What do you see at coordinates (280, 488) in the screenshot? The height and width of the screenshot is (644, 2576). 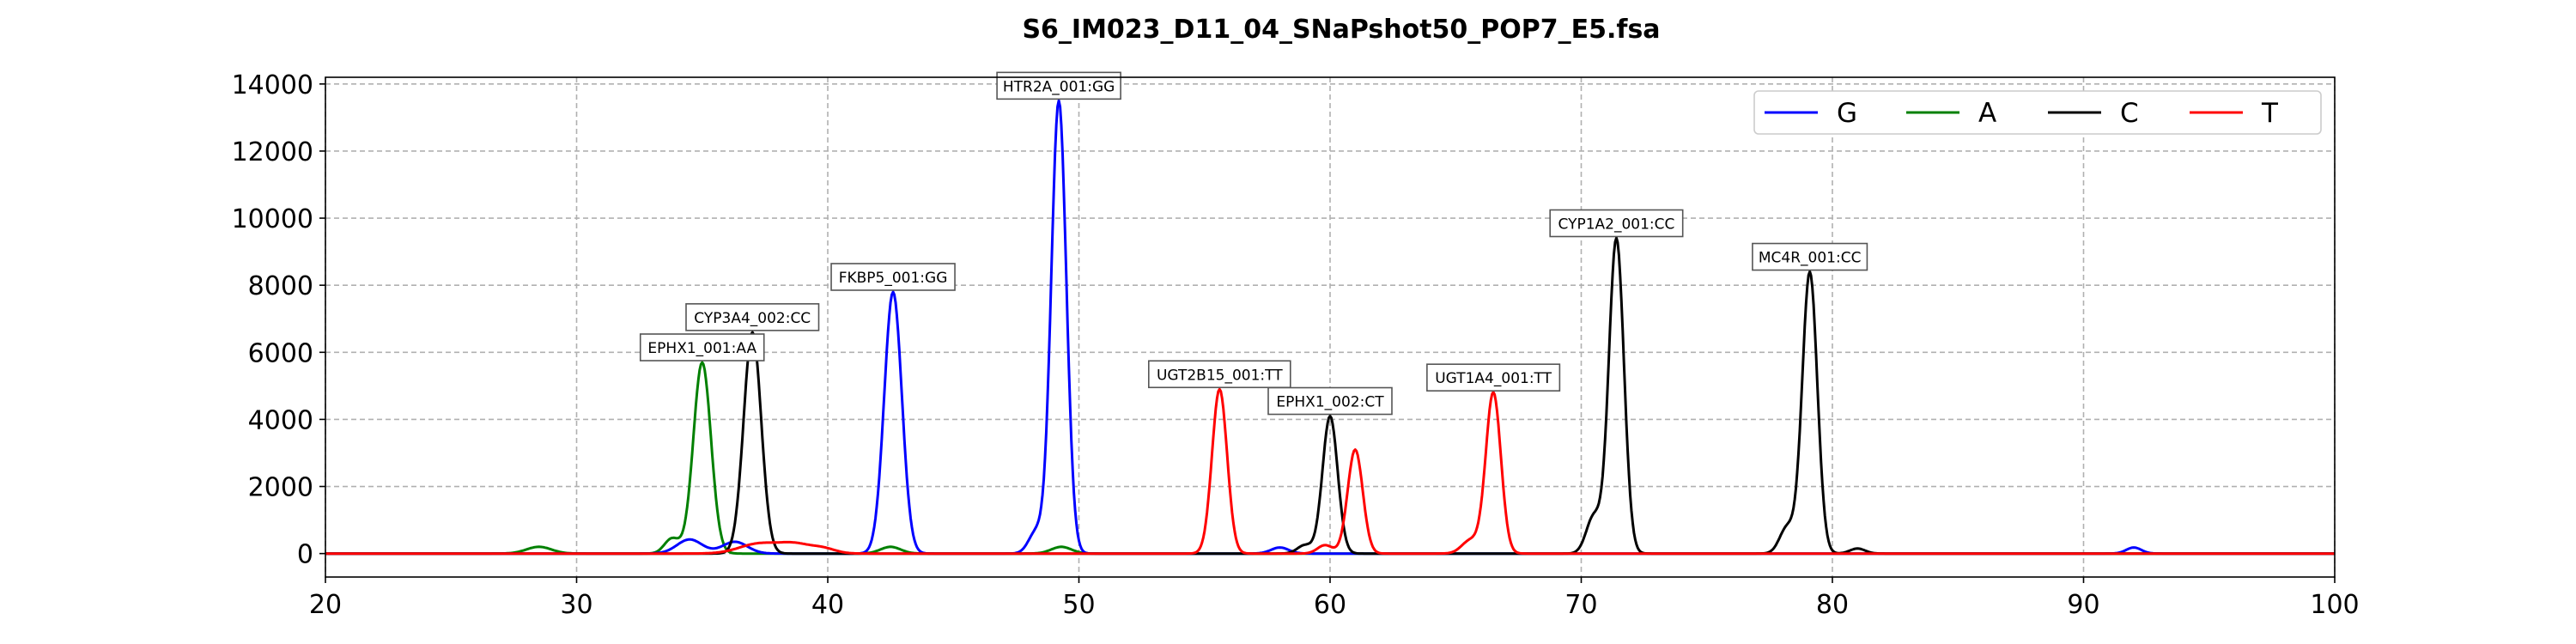 I see `y-tick-label: 2000` at bounding box center [280, 488].